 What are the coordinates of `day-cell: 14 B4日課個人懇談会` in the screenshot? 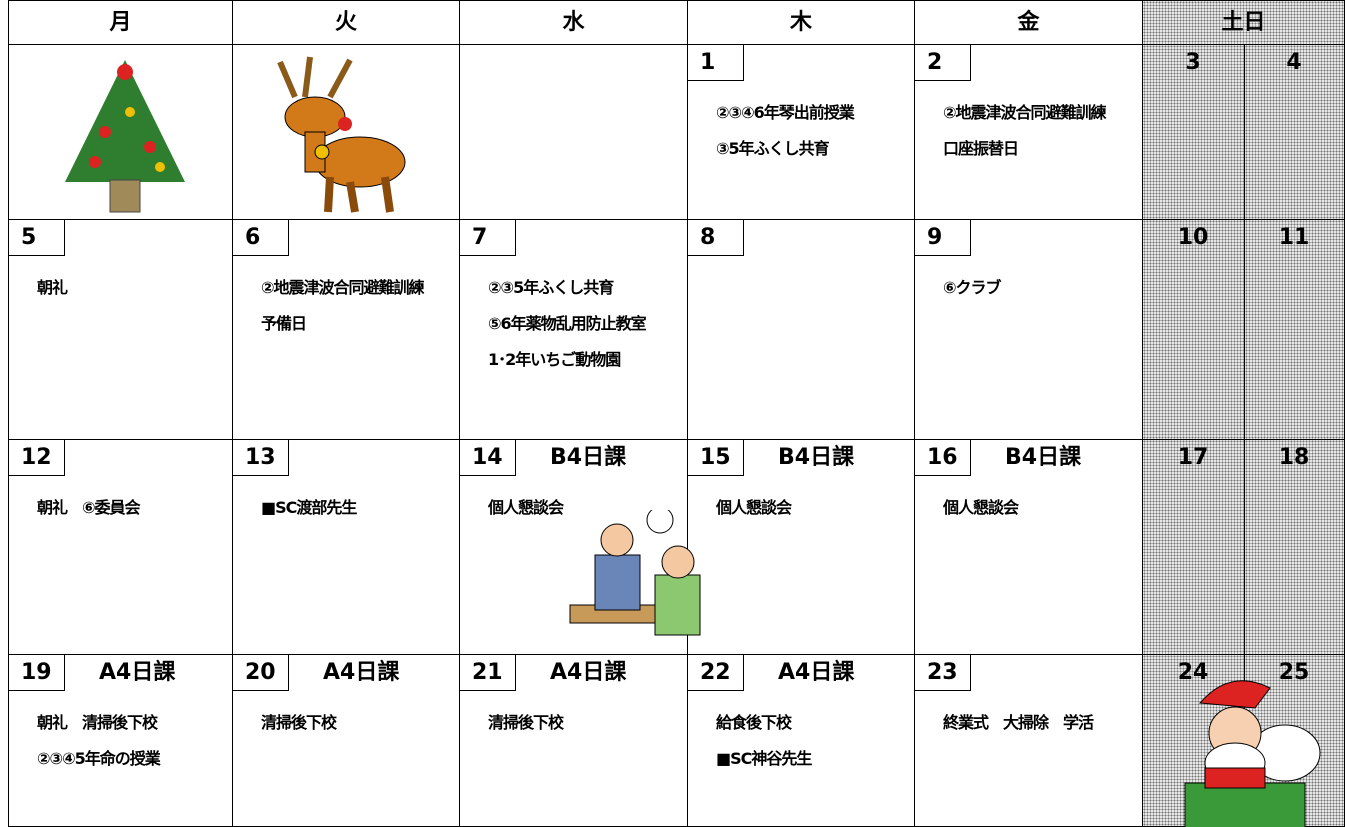 It's located at (574, 547).